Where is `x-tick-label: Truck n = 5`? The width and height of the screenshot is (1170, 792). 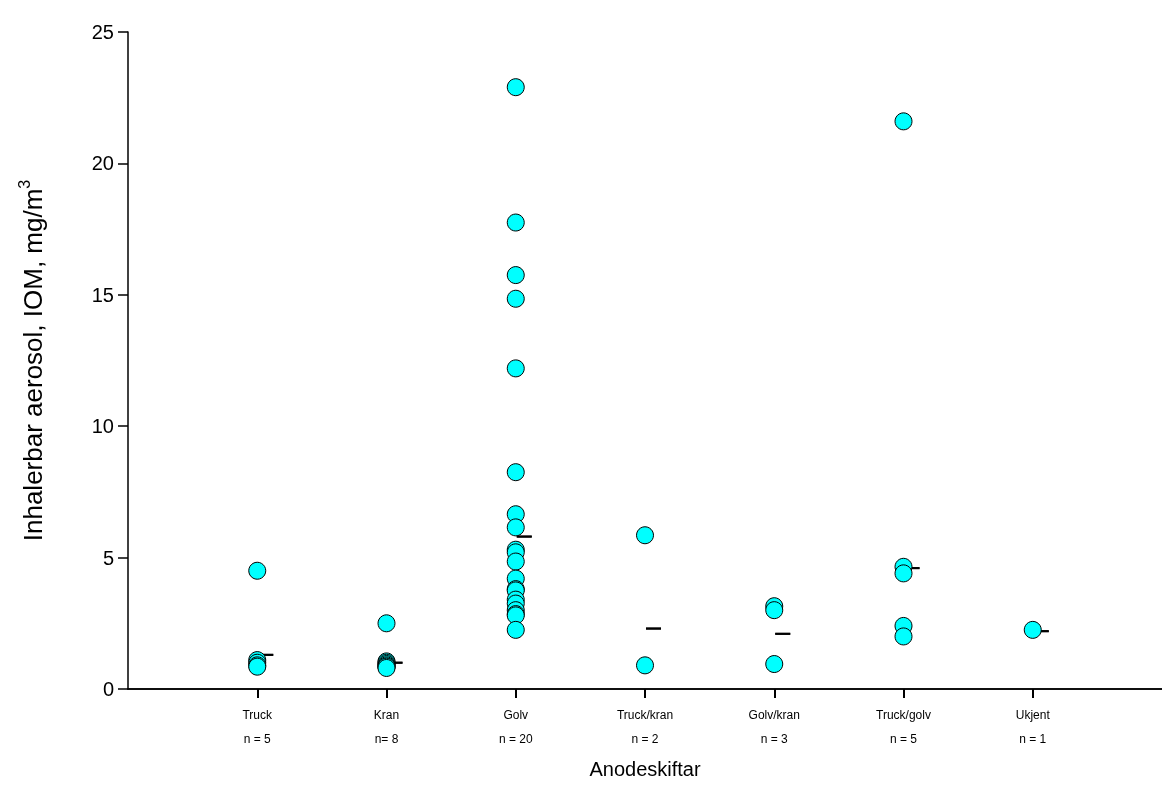
x-tick-label: Truck n = 5 is located at coordinates (258, 727).